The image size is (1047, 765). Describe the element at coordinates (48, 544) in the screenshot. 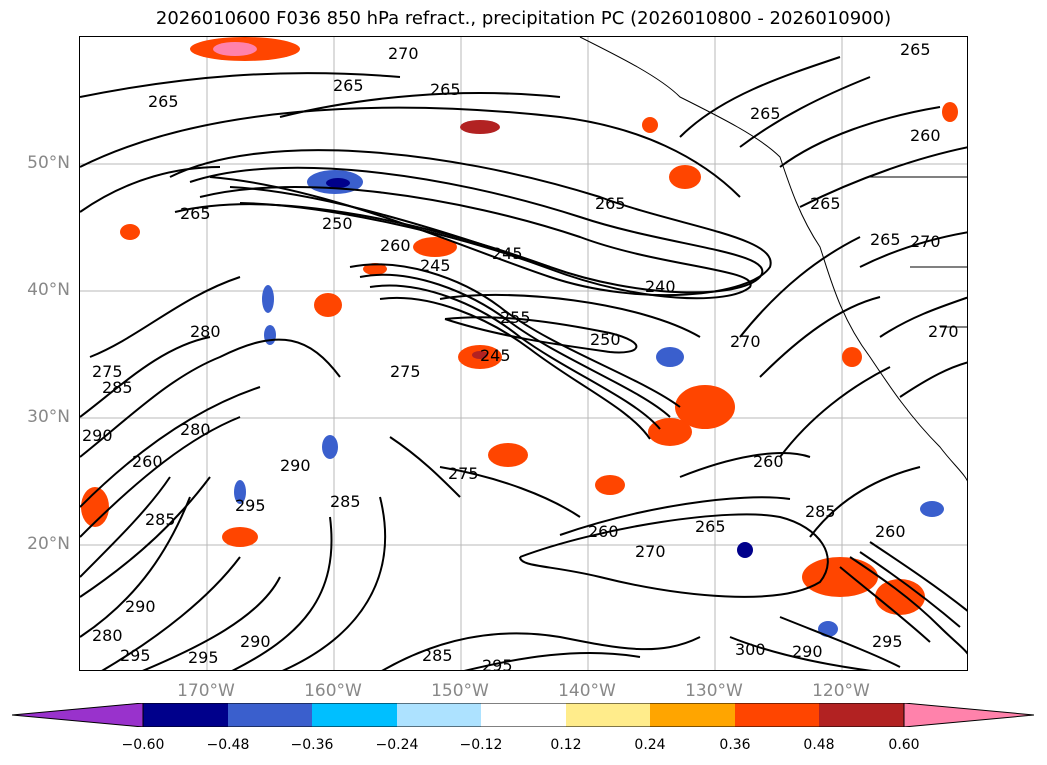

I see `lat-label-20n: 20°N` at that location.